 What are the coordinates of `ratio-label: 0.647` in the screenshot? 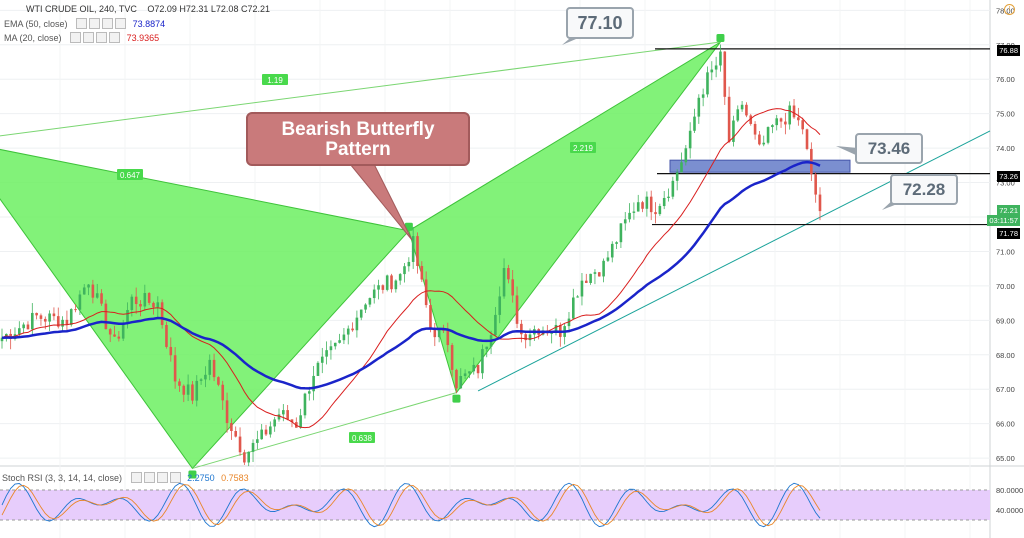 It's located at (130, 175).